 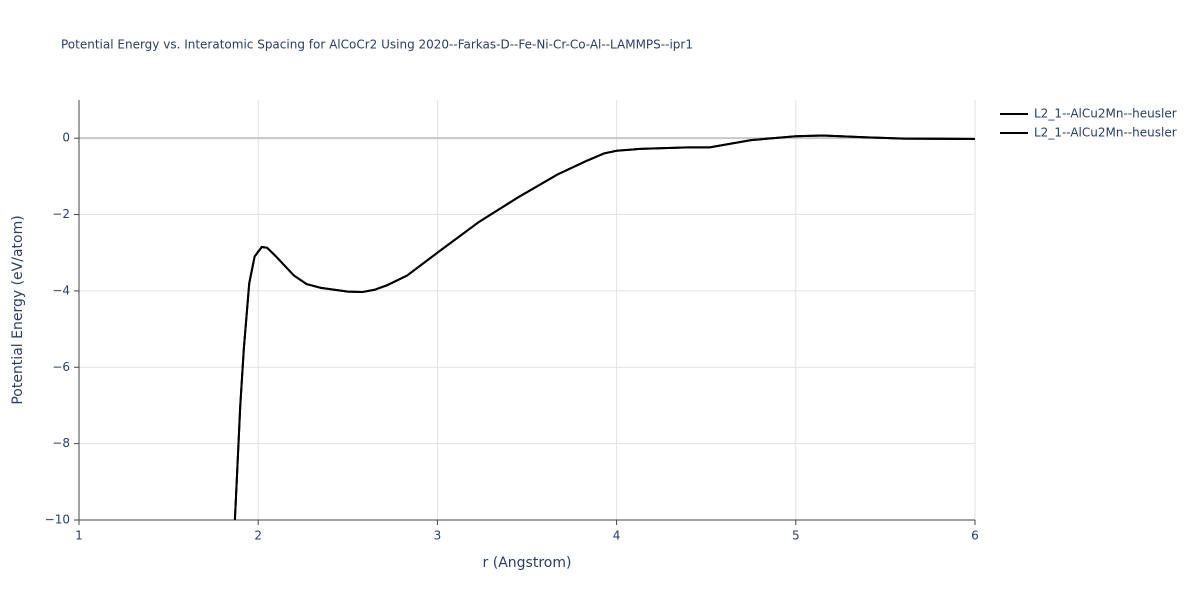 What do you see at coordinates (975, 536) in the screenshot?
I see `x-tick-label: 6` at bounding box center [975, 536].